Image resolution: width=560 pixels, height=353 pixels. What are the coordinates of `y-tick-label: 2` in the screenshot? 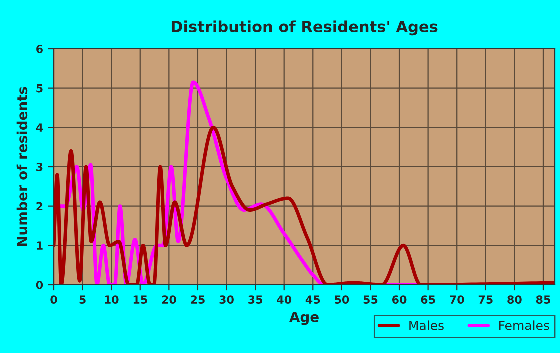 It's located at (39, 206).